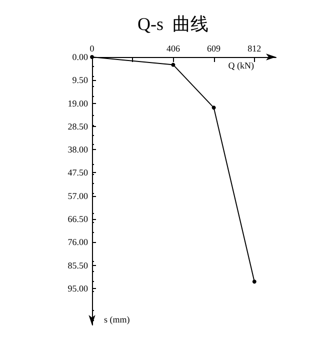 This screenshot has width=336, height=357. Describe the element at coordinates (78, 149) in the screenshot. I see `y-tick-label: 38.00` at that location.